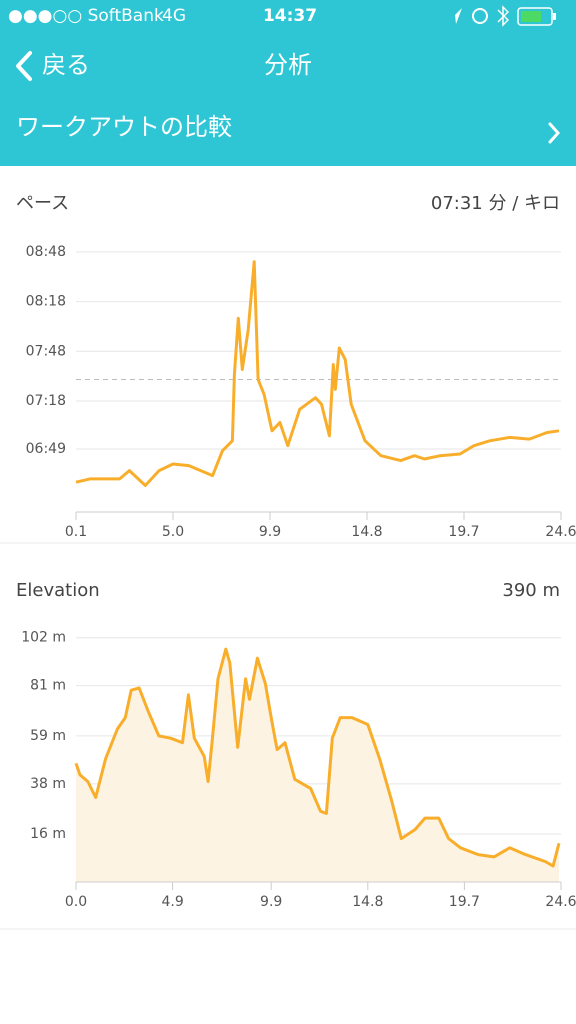  Describe the element at coordinates (46, 449) in the screenshot. I see `y-tick-label: 06:49` at that location.